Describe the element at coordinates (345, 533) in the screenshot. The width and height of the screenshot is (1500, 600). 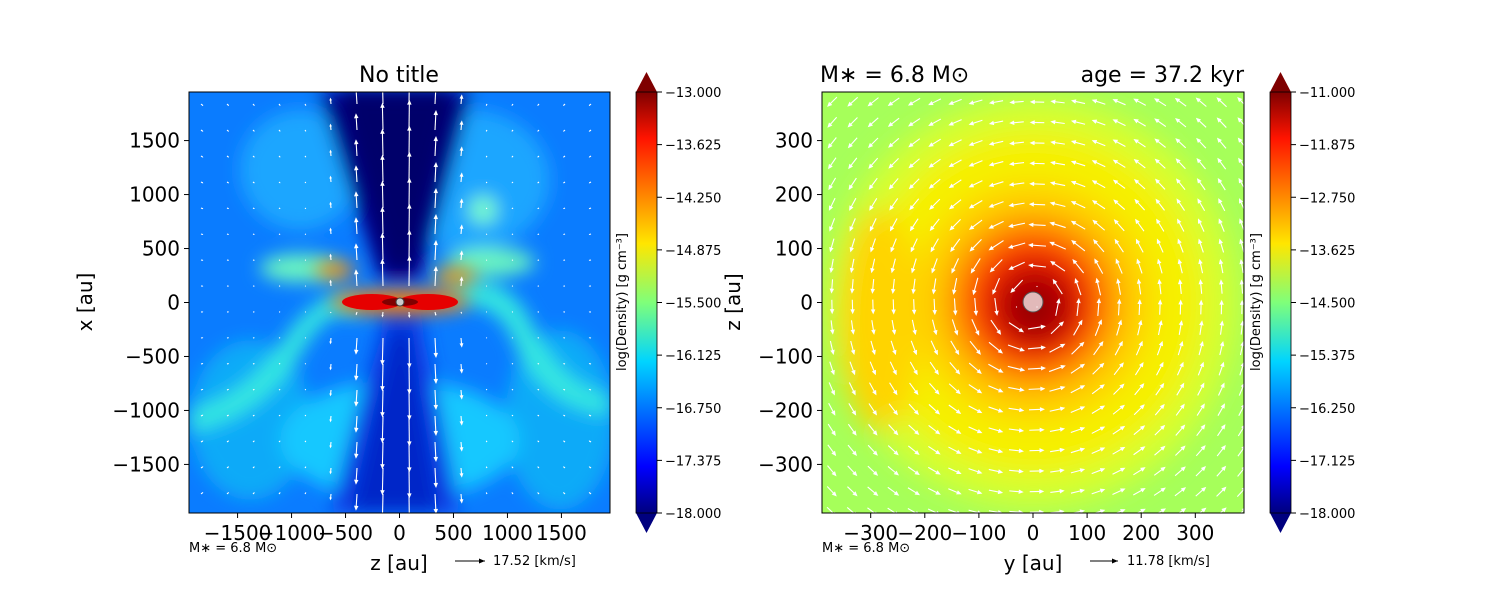
I see `x-tick-label: −500` at that location.